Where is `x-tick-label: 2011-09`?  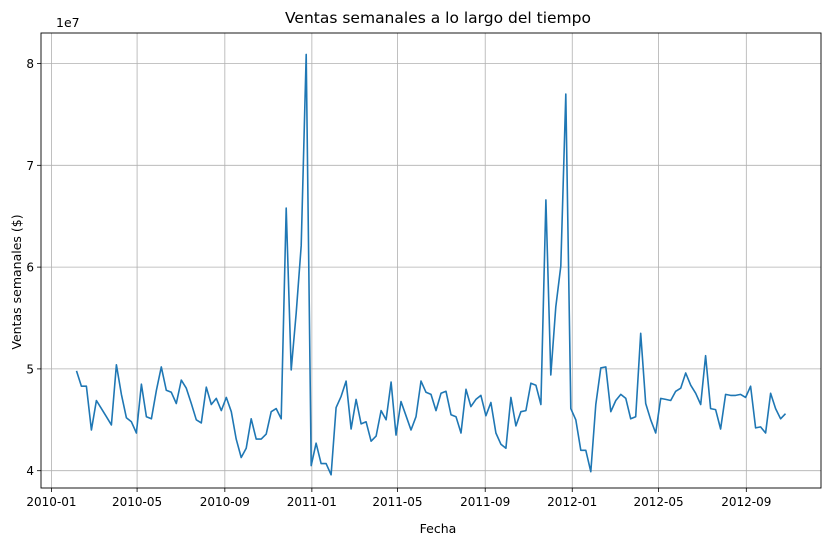
x-tick-label: 2011-09 is located at coordinates (485, 502).